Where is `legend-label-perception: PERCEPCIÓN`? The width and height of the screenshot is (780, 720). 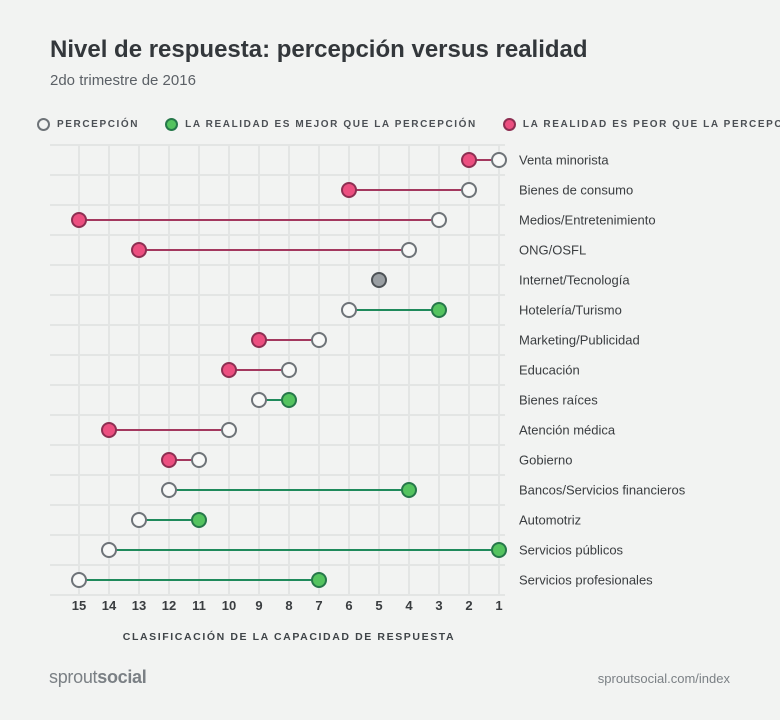
legend-label-perception: PERCEPCIÓN is located at coordinates (98, 124).